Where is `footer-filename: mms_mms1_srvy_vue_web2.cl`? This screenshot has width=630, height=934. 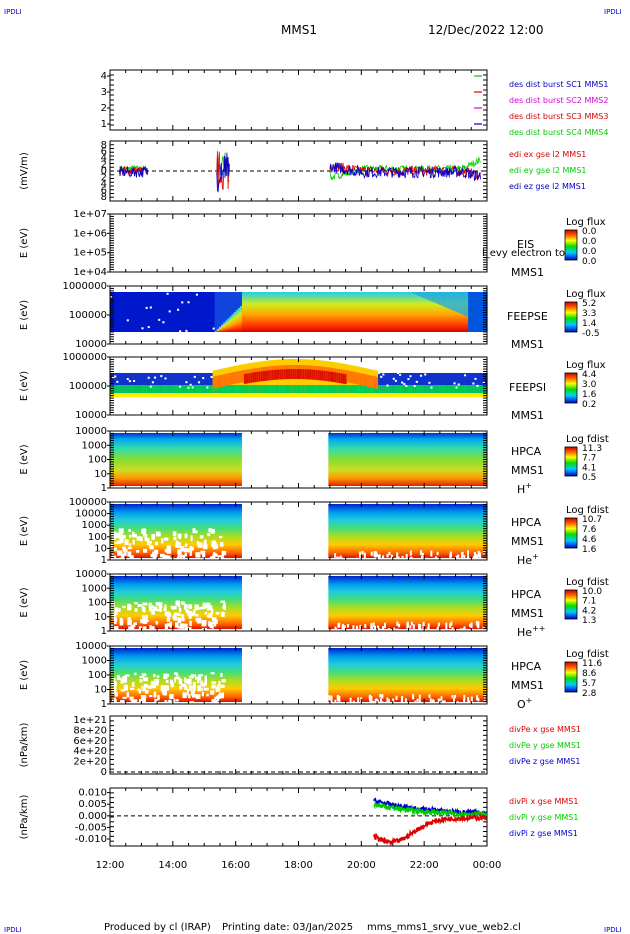
footer-filename: mms_mms1_srvy_vue_web2.cl is located at coordinates (444, 927).